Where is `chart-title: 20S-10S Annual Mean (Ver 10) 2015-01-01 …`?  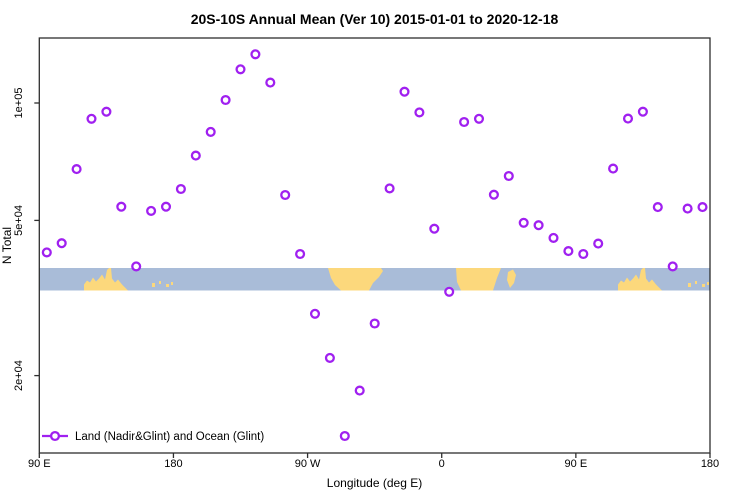
chart-title: 20S-10S Annual Mean (Ver 10) 2015-01-01 … is located at coordinates (375, 19).